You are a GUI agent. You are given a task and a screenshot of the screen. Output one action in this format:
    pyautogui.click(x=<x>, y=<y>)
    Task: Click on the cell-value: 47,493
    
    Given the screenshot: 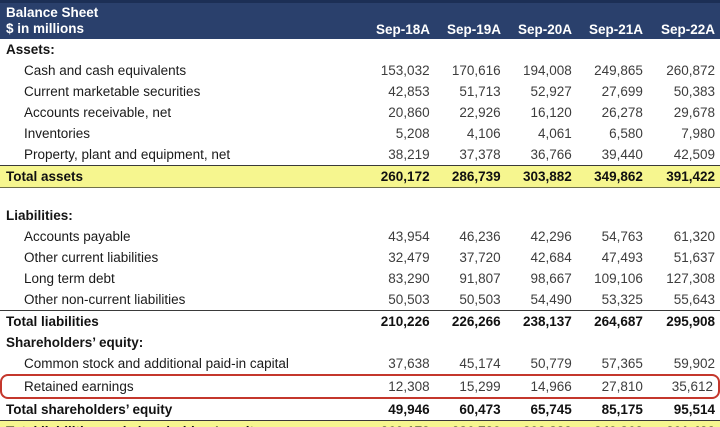 What is the action you would take?
    pyautogui.click(x=622, y=257)
    